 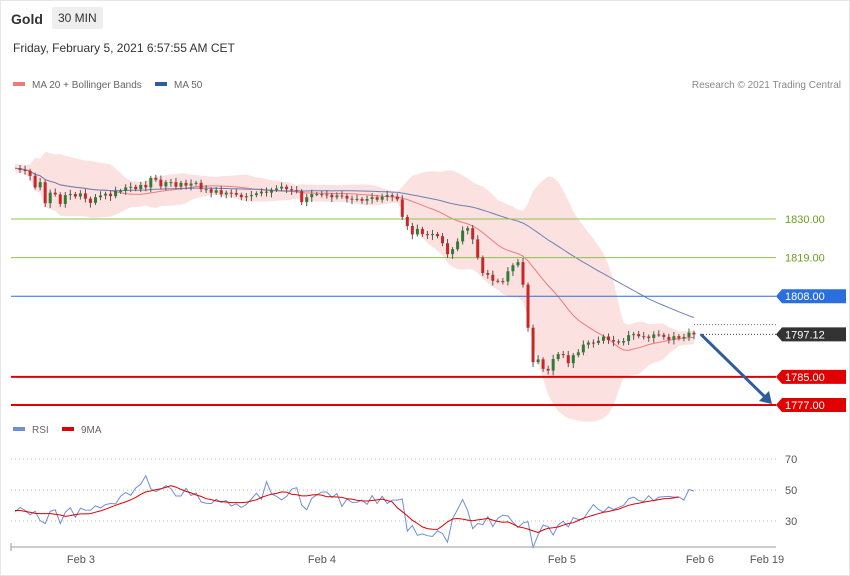 What do you see at coordinates (27, 19) in the screenshot?
I see `instrument-title: Gold` at bounding box center [27, 19].